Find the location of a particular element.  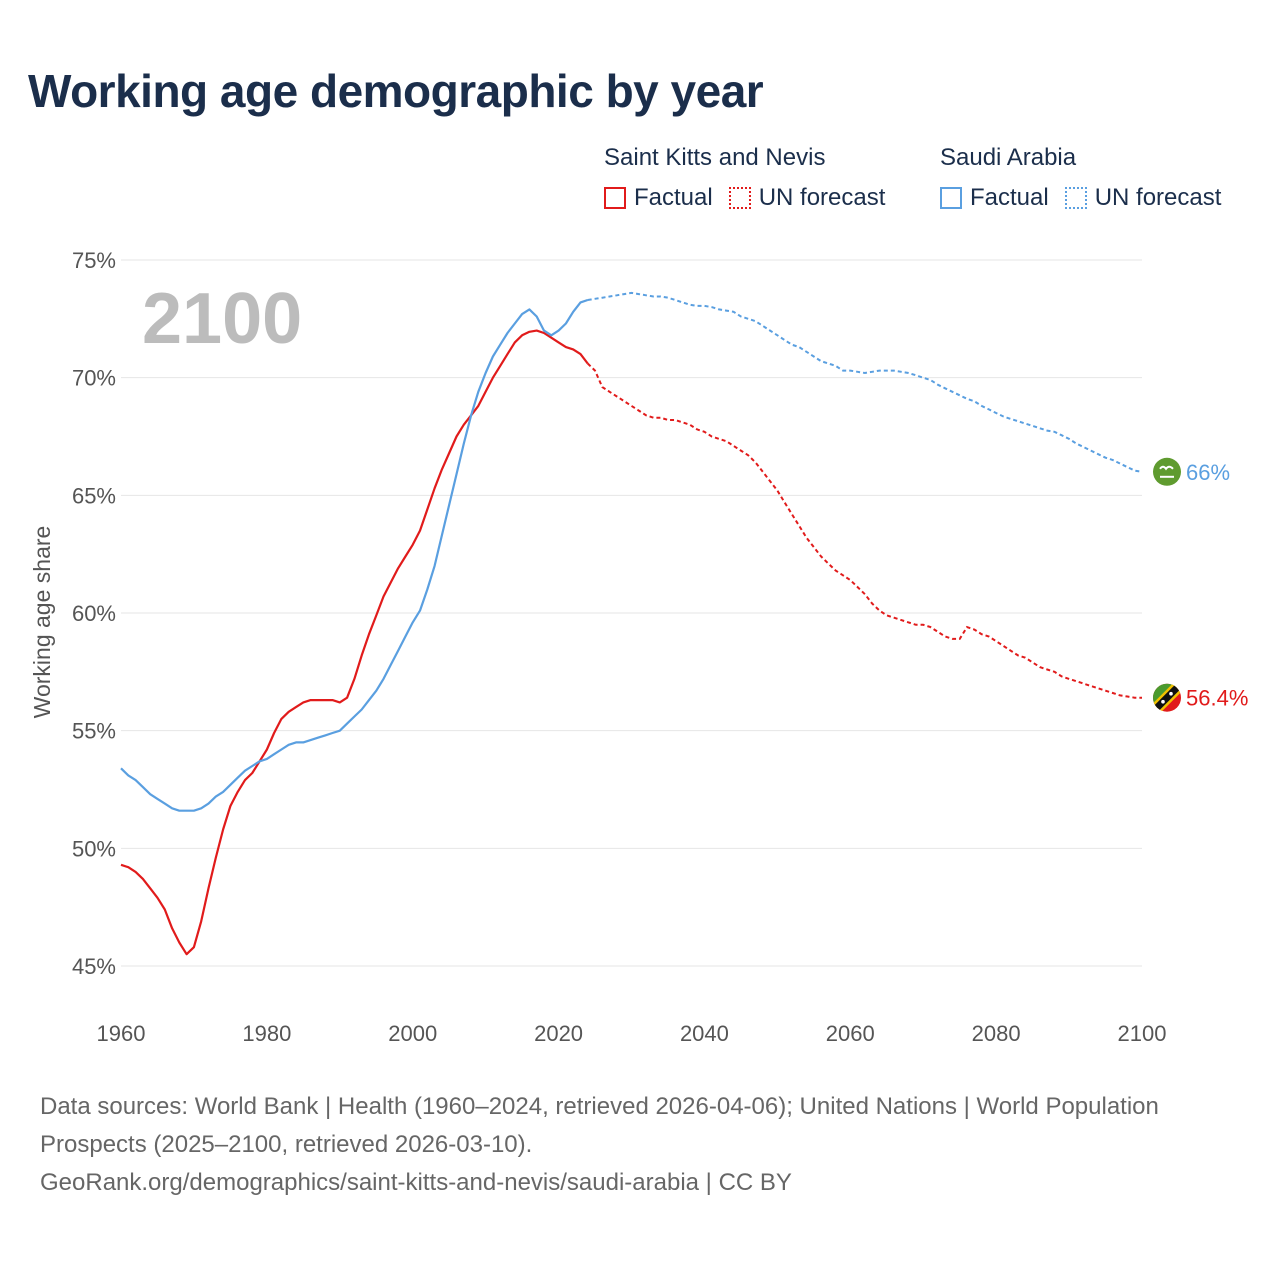

legend-group-saudi-arabia: Saudi Arabia Factual UN forecast is located at coordinates (1088, 178).